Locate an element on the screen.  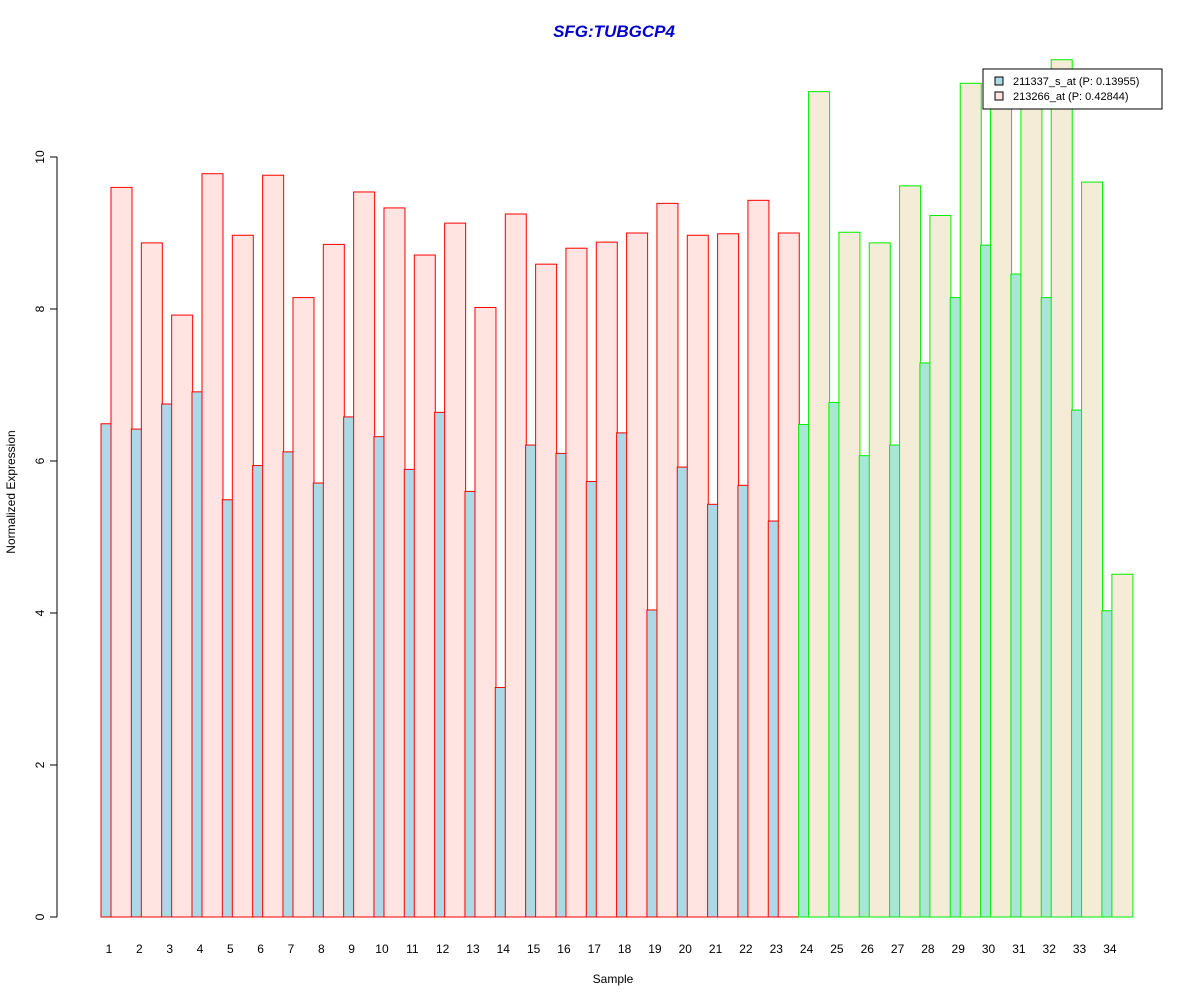
y-tick-label: 6 is located at coordinates (40, 460).